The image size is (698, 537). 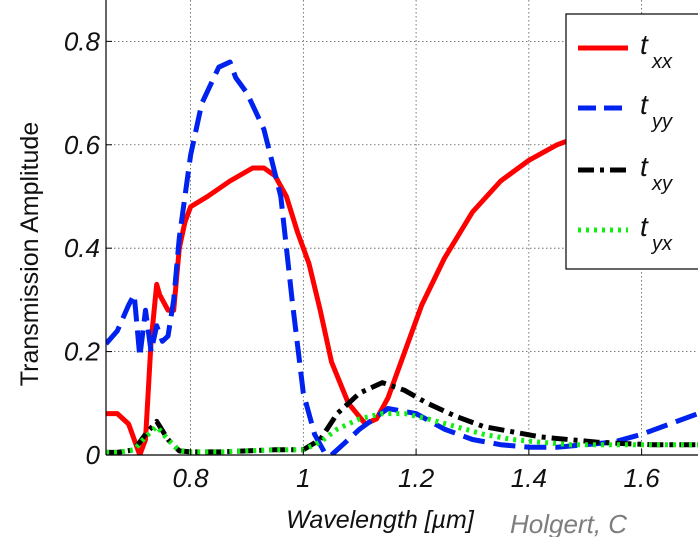 What do you see at coordinates (642, 478) in the screenshot?
I see `x-tick-label: 1.6` at bounding box center [642, 478].